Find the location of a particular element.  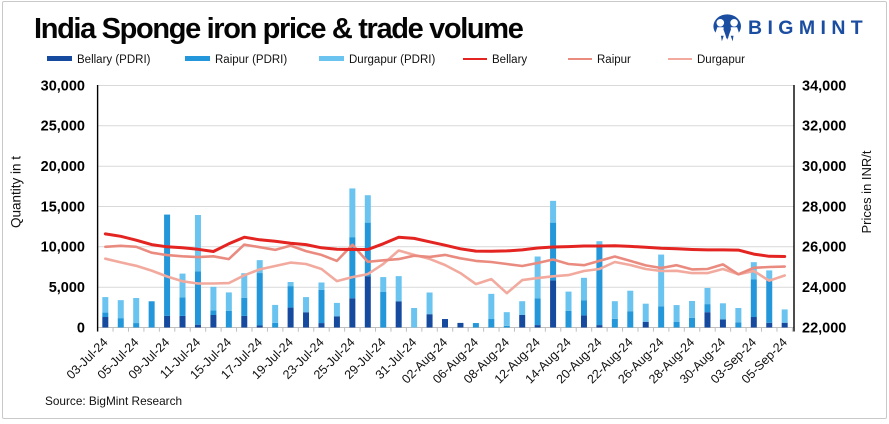

svg-text: 20,000 is located at coordinates (63, 167).